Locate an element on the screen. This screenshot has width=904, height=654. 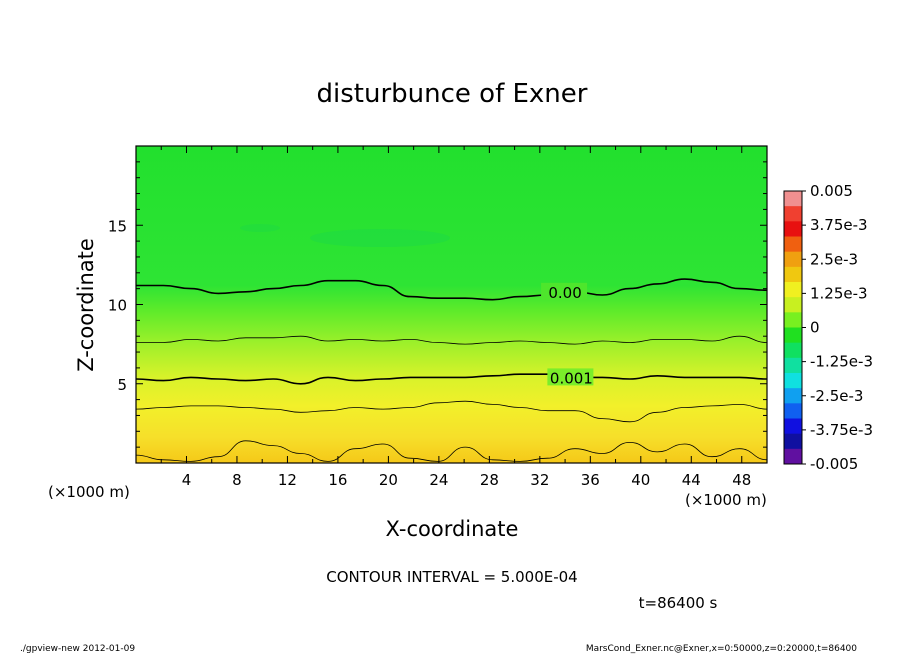
x-tick-label: 48 is located at coordinates (741, 480).